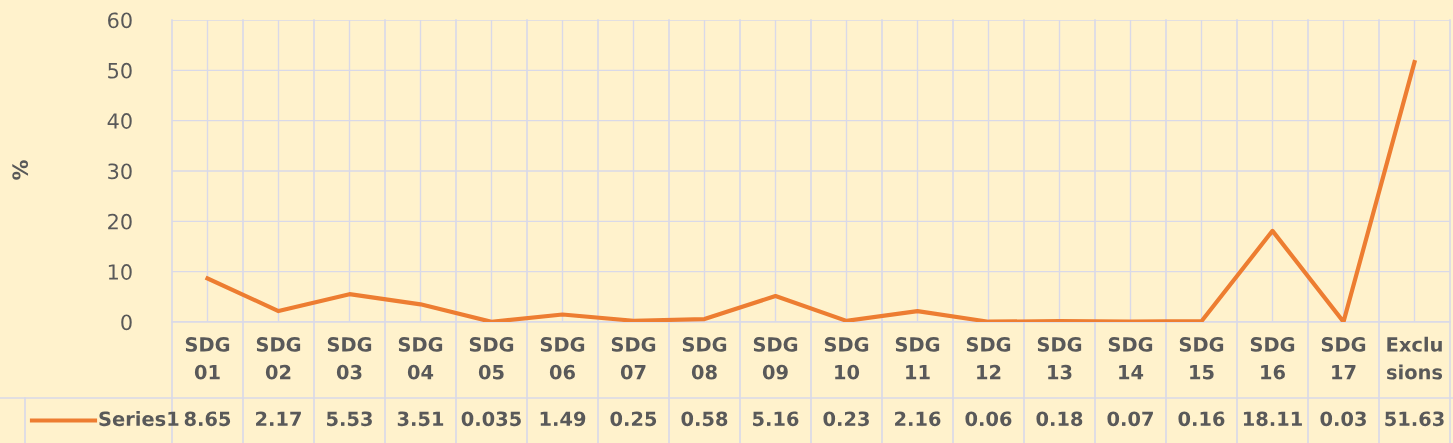 This screenshot has height=443, width=1453. What do you see at coordinates (20, 170) in the screenshot?
I see `y-axis-title: %` at bounding box center [20, 170].